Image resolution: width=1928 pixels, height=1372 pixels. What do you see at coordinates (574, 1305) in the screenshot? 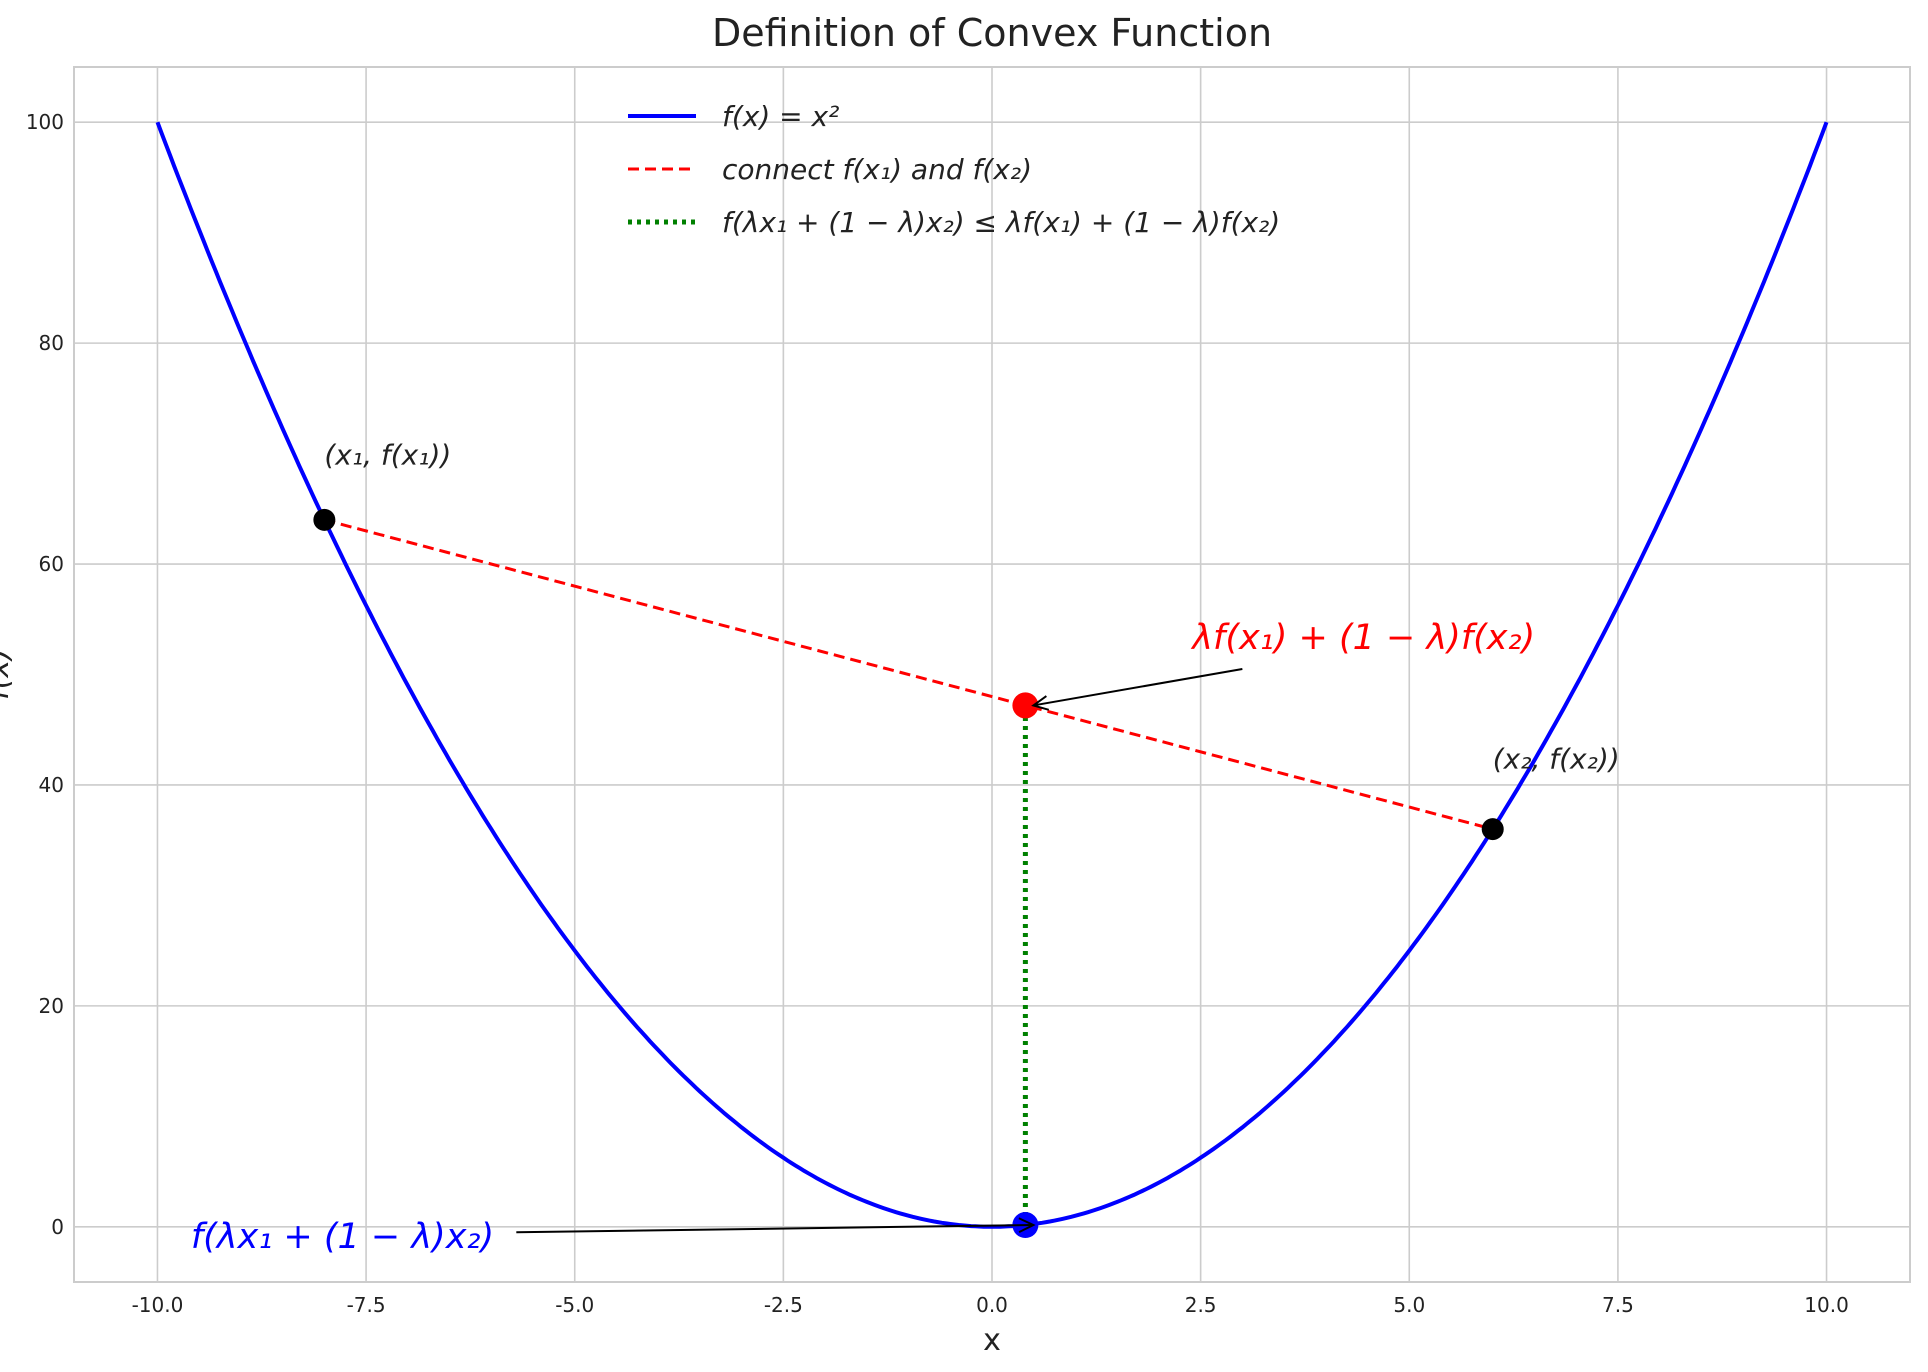
I see `x-tick-label: -5.0` at bounding box center [574, 1305].